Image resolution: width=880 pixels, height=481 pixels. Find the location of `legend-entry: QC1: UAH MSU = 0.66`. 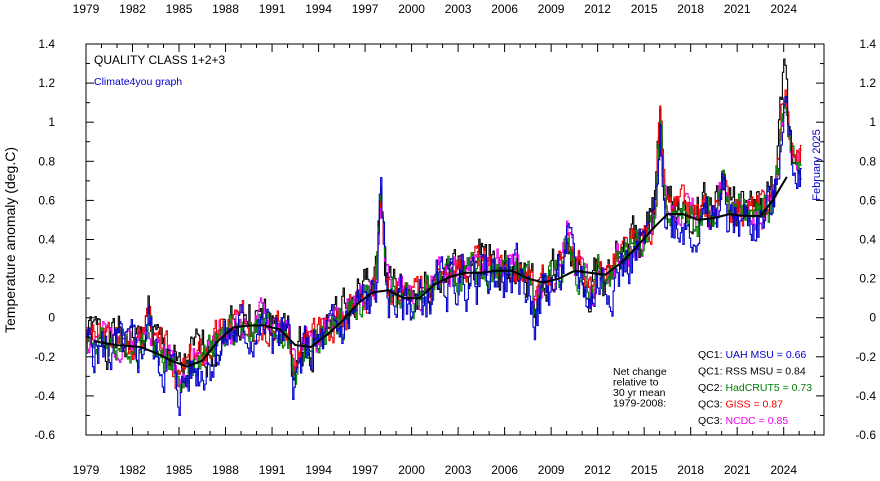

legend-entry: QC1: UAH MSU = 0.66 is located at coordinates (752, 355).